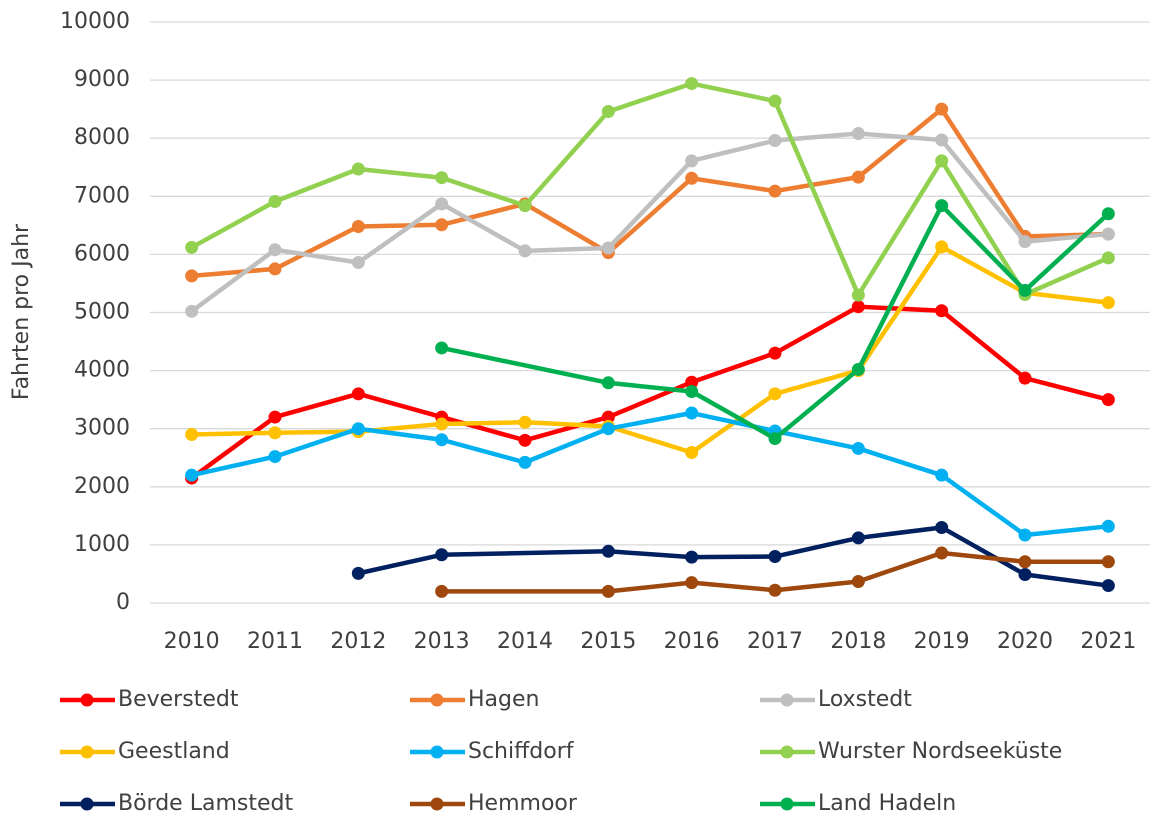  I want to click on y-tick-label: 9000, so click(102, 79).